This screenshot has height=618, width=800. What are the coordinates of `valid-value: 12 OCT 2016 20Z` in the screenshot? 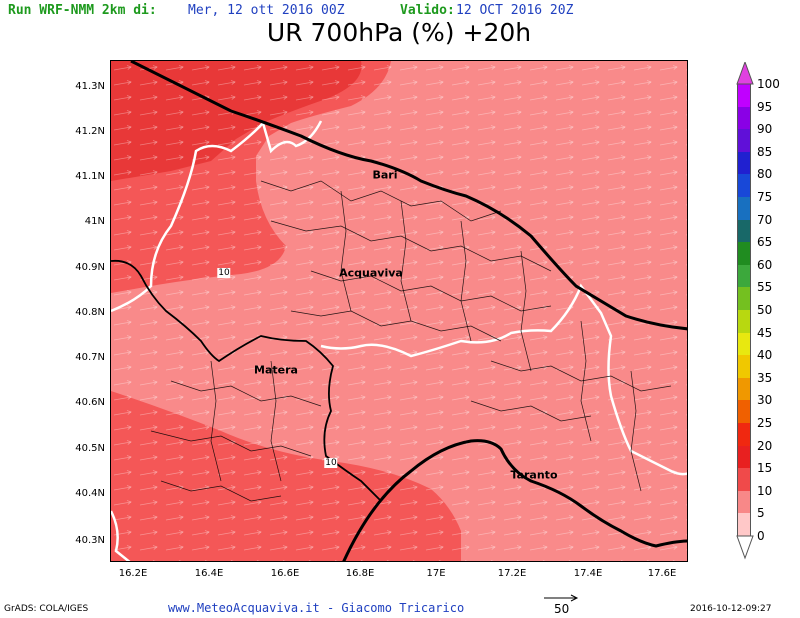 It's located at (515, 10).